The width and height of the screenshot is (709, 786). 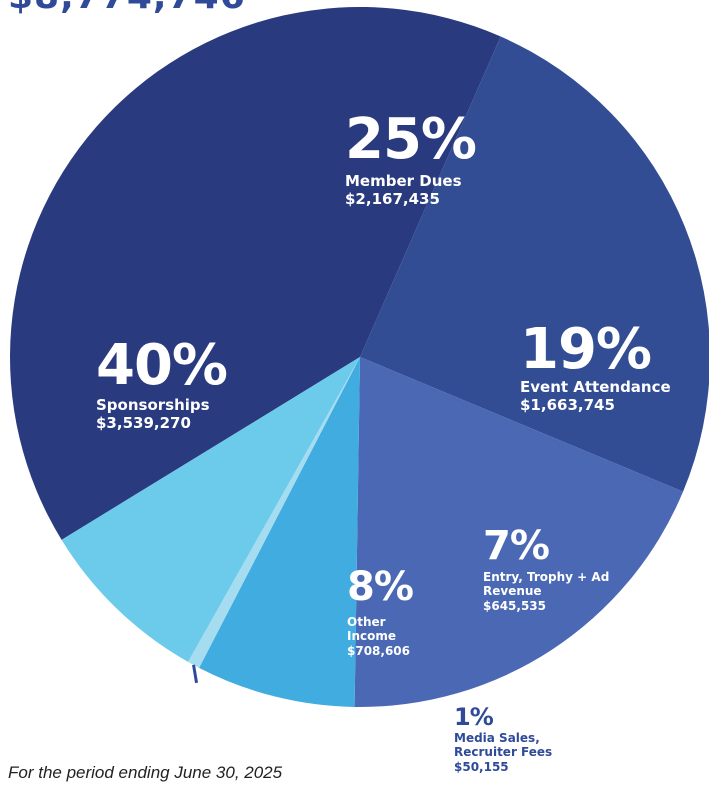 What do you see at coordinates (515, 605) in the screenshot?
I see `value-entry-trophy-ad: $645,535` at bounding box center [515, 605].